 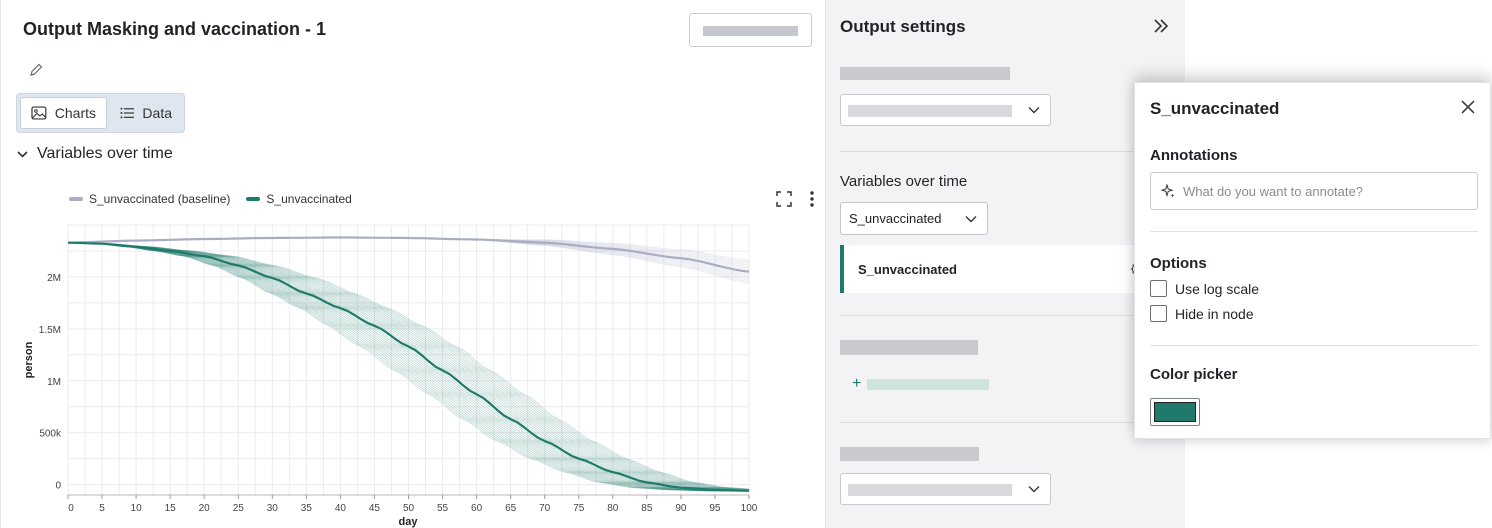 What do you see at coordinates (647, 508) in the screenshot?
I see `x-tick-label: 85` at bounding box center [647, 508].